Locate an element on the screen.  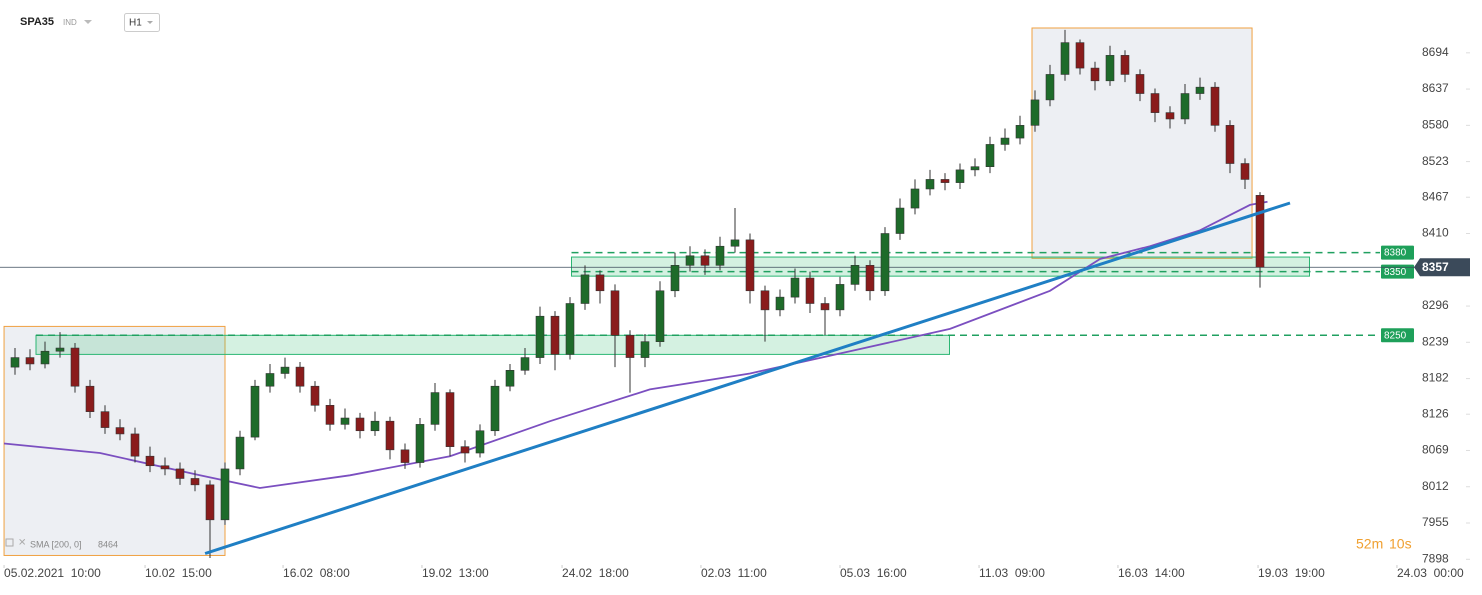
symbol: SPA35 is located at coordinates (37, 22).